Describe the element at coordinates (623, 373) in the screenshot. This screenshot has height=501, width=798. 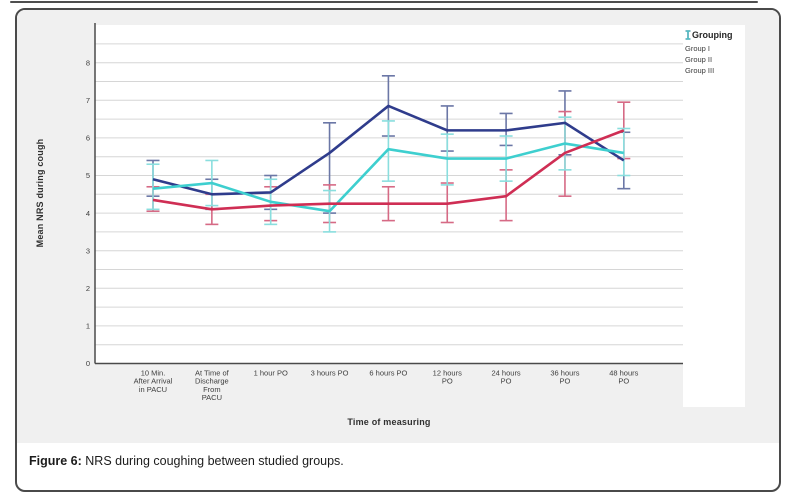
I see `x-tick-label: 48 hours` at that location.